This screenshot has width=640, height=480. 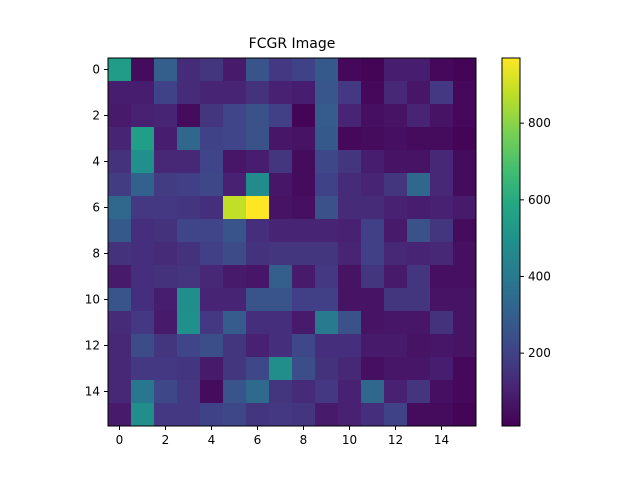 What do you see at coordinates (539, 123) in the screenshot?
I see `colorbar-tick-label: 800` at bounding box center [539, 123].